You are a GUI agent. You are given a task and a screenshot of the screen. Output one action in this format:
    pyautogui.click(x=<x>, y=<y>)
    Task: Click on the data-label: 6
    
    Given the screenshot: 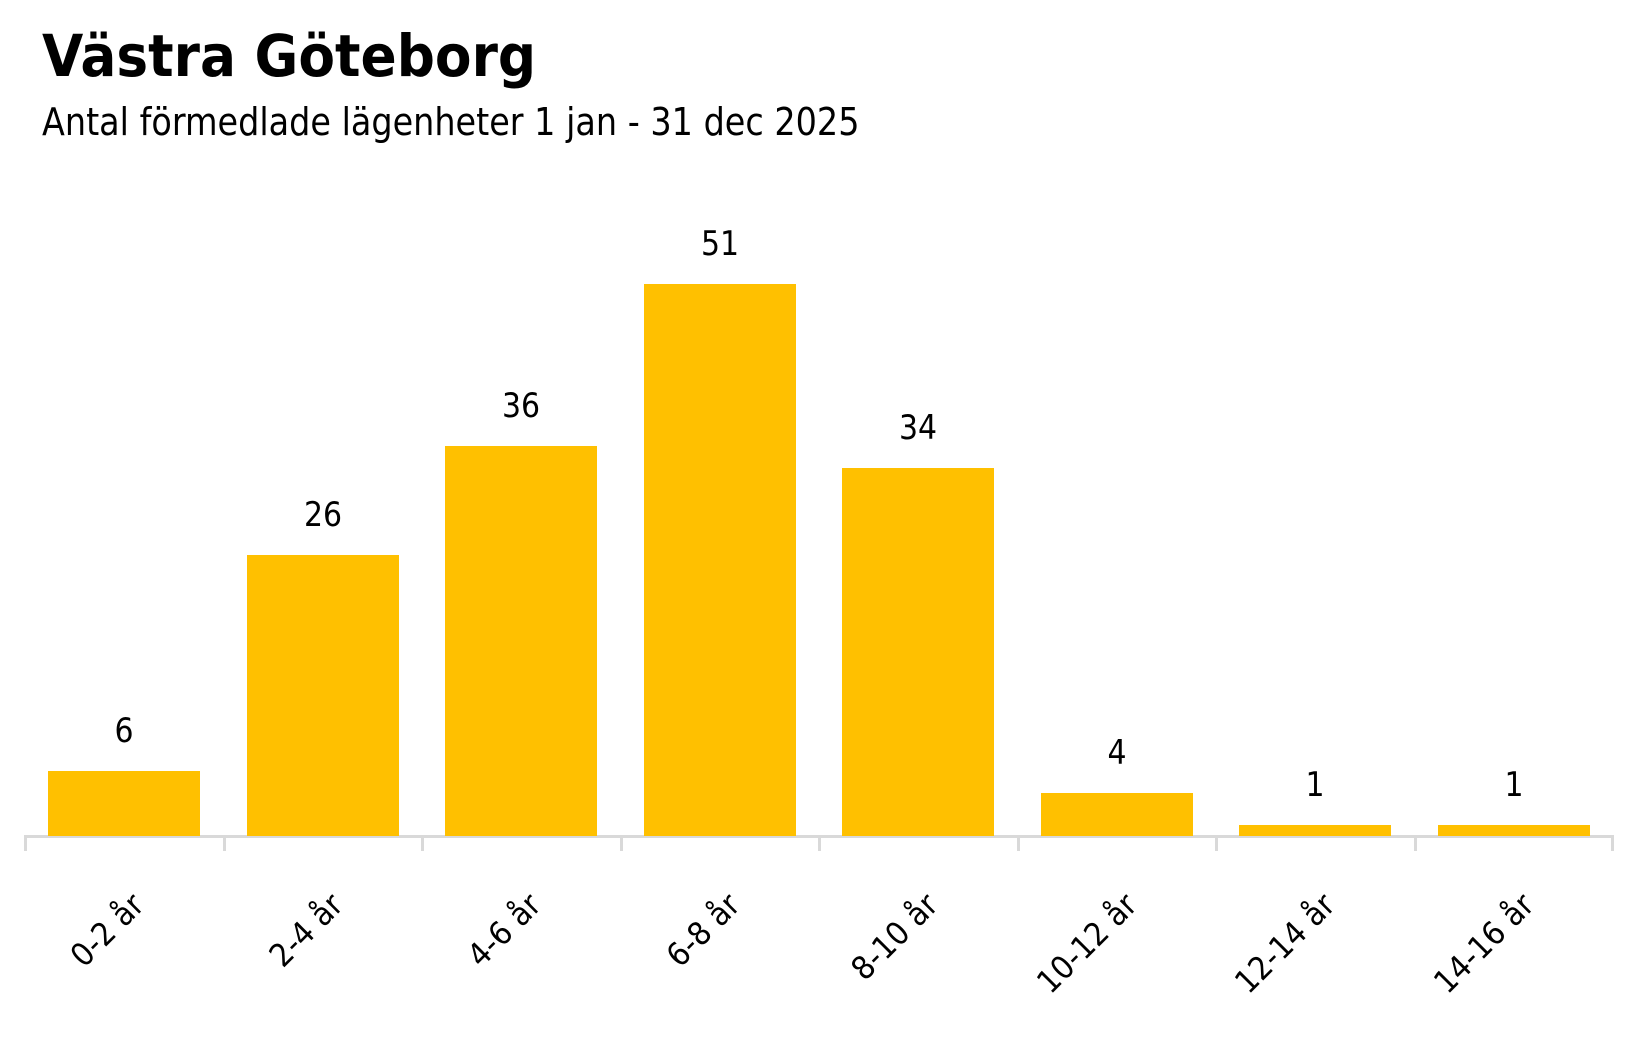 What is the action you would take?
    pyautogui.click(x=124, y=731)
    